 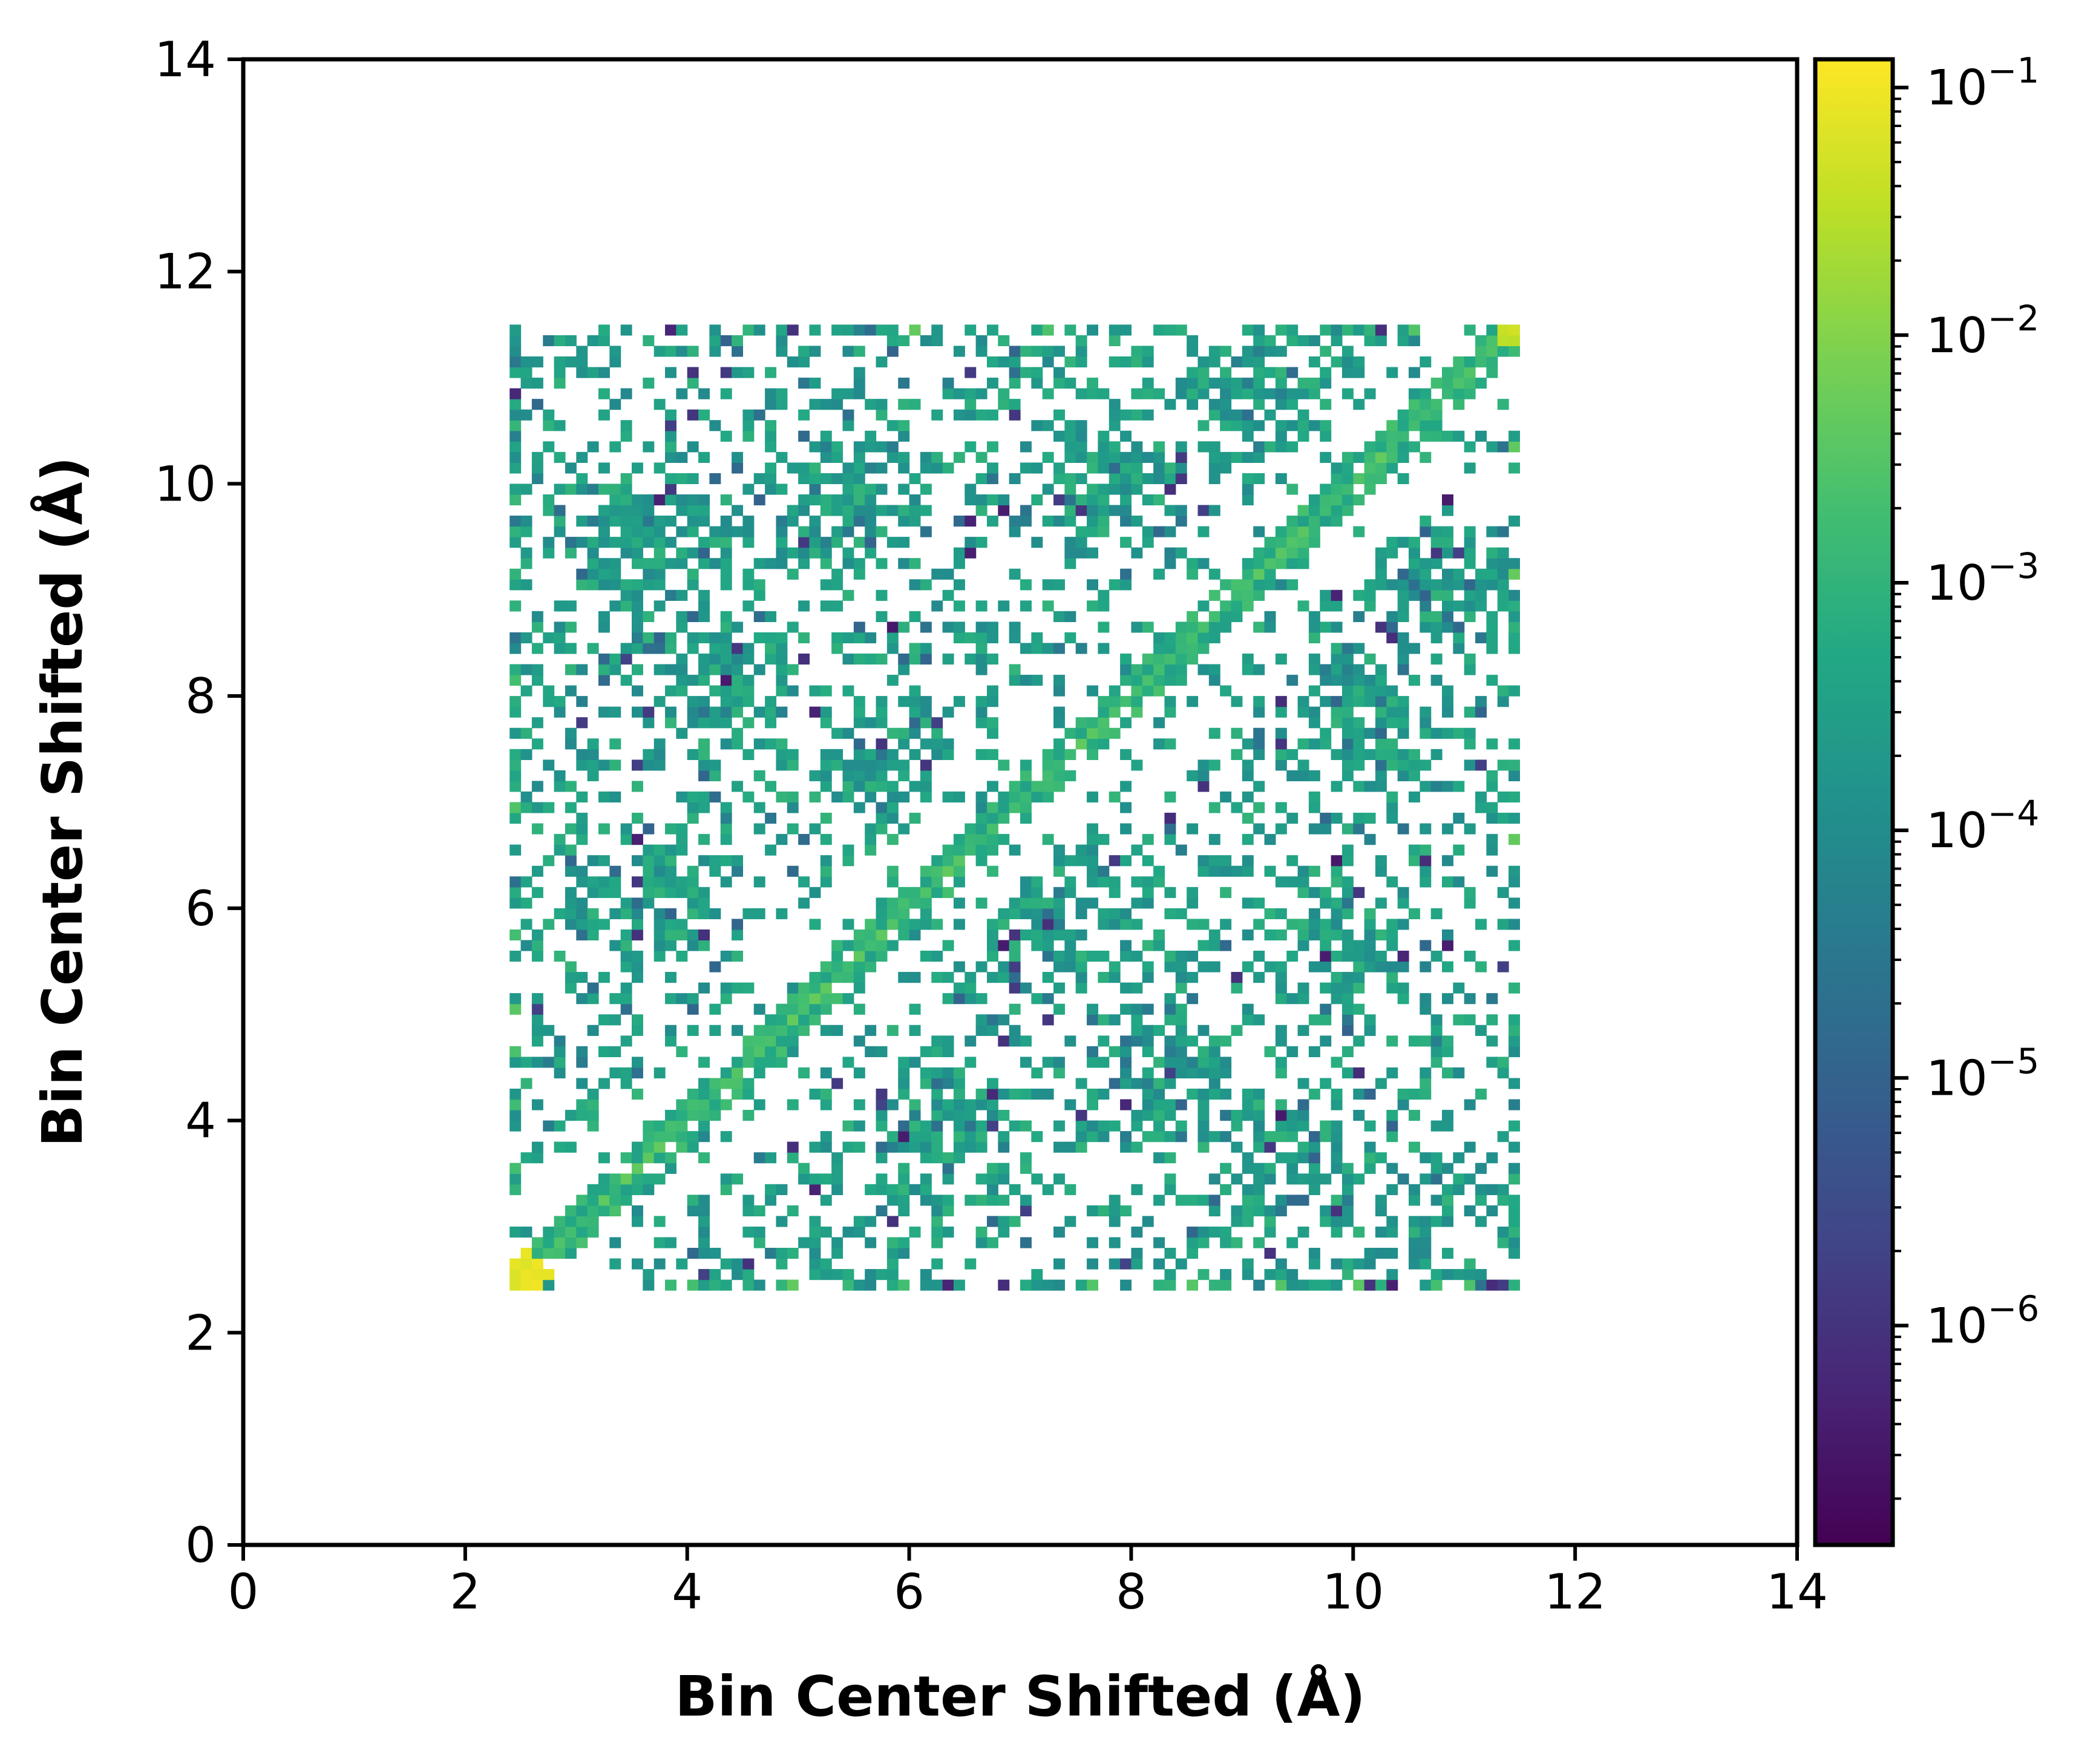 I want to click on y-tick-label: 14, so click(x=185, y=59).